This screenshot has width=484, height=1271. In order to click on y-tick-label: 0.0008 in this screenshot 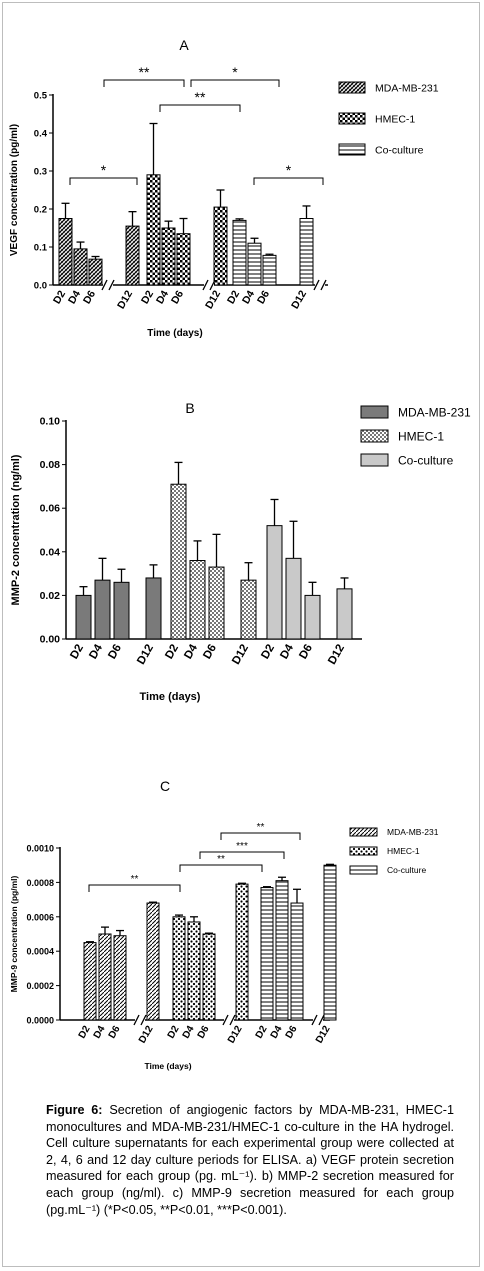, I will do `click(40, 883)`.